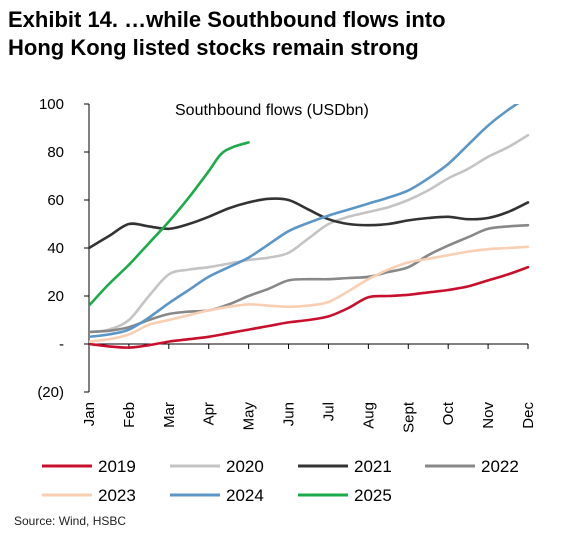 Image resolution: width=572 pixels, height=544 pixels. What do you see at coordinates (70, 521) in the screenshot?
I see `source-note: Source: Wind, HSBC` at bounding box center [70, 521].